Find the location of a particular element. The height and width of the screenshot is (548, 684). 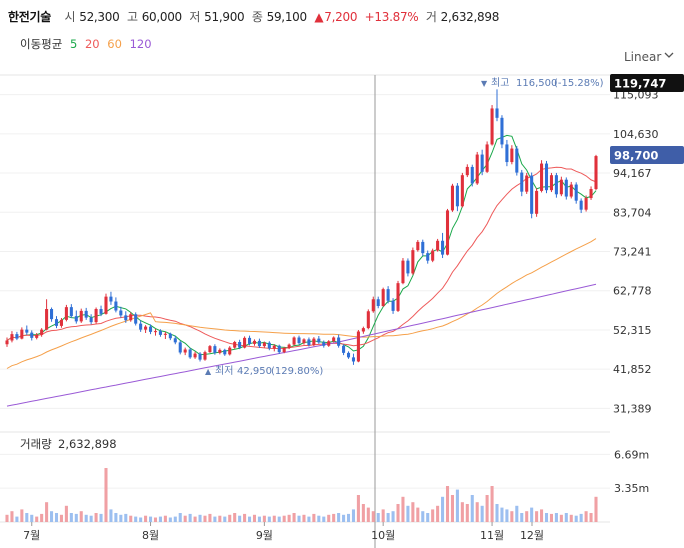

high-label: 고 is located at coordinates (132, 17).